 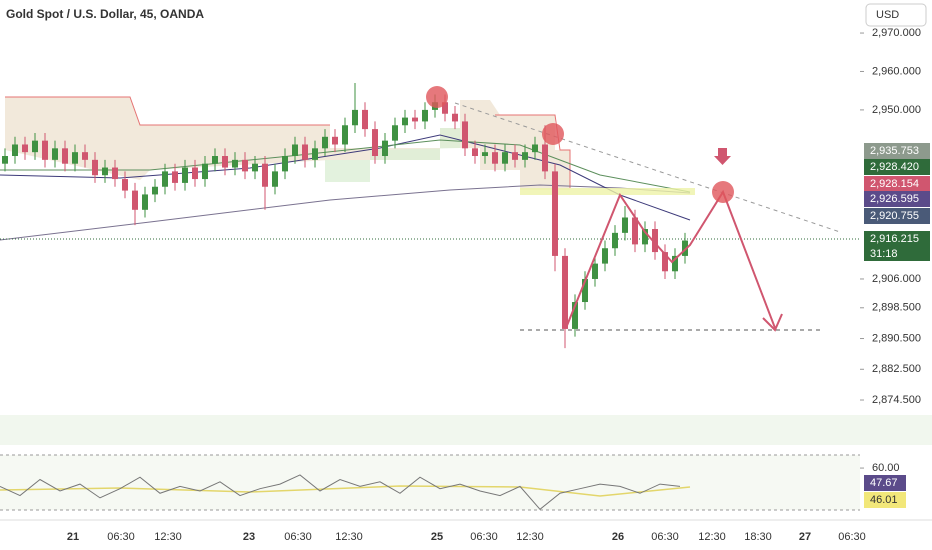 I want to click on rsi-tick-label: 60.00, so click(x=886, y=468).